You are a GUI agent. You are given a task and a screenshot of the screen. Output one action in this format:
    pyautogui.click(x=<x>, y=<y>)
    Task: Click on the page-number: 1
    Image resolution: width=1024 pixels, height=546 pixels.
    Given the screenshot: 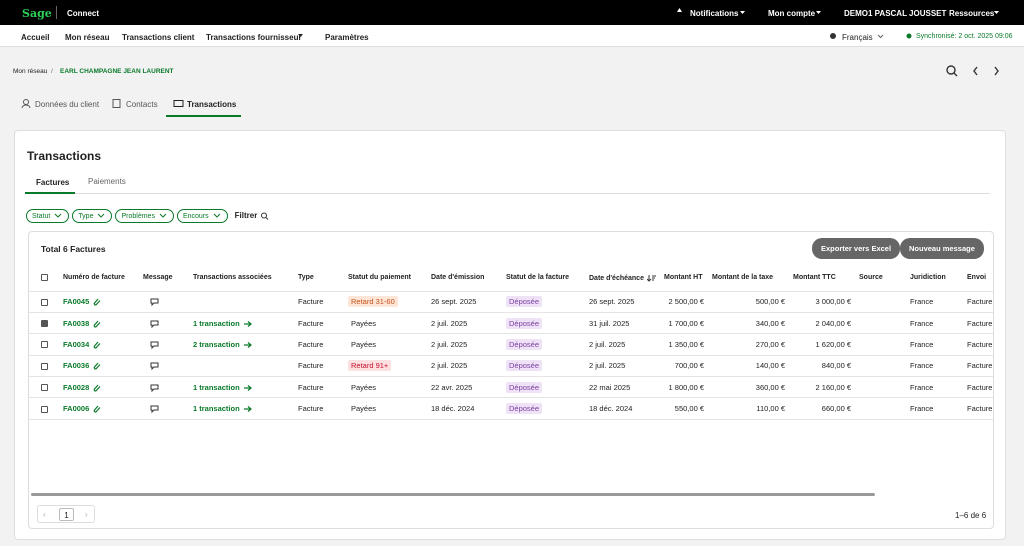 What is the action you would take?
    pyautogui.click(x=66, y=514)
    